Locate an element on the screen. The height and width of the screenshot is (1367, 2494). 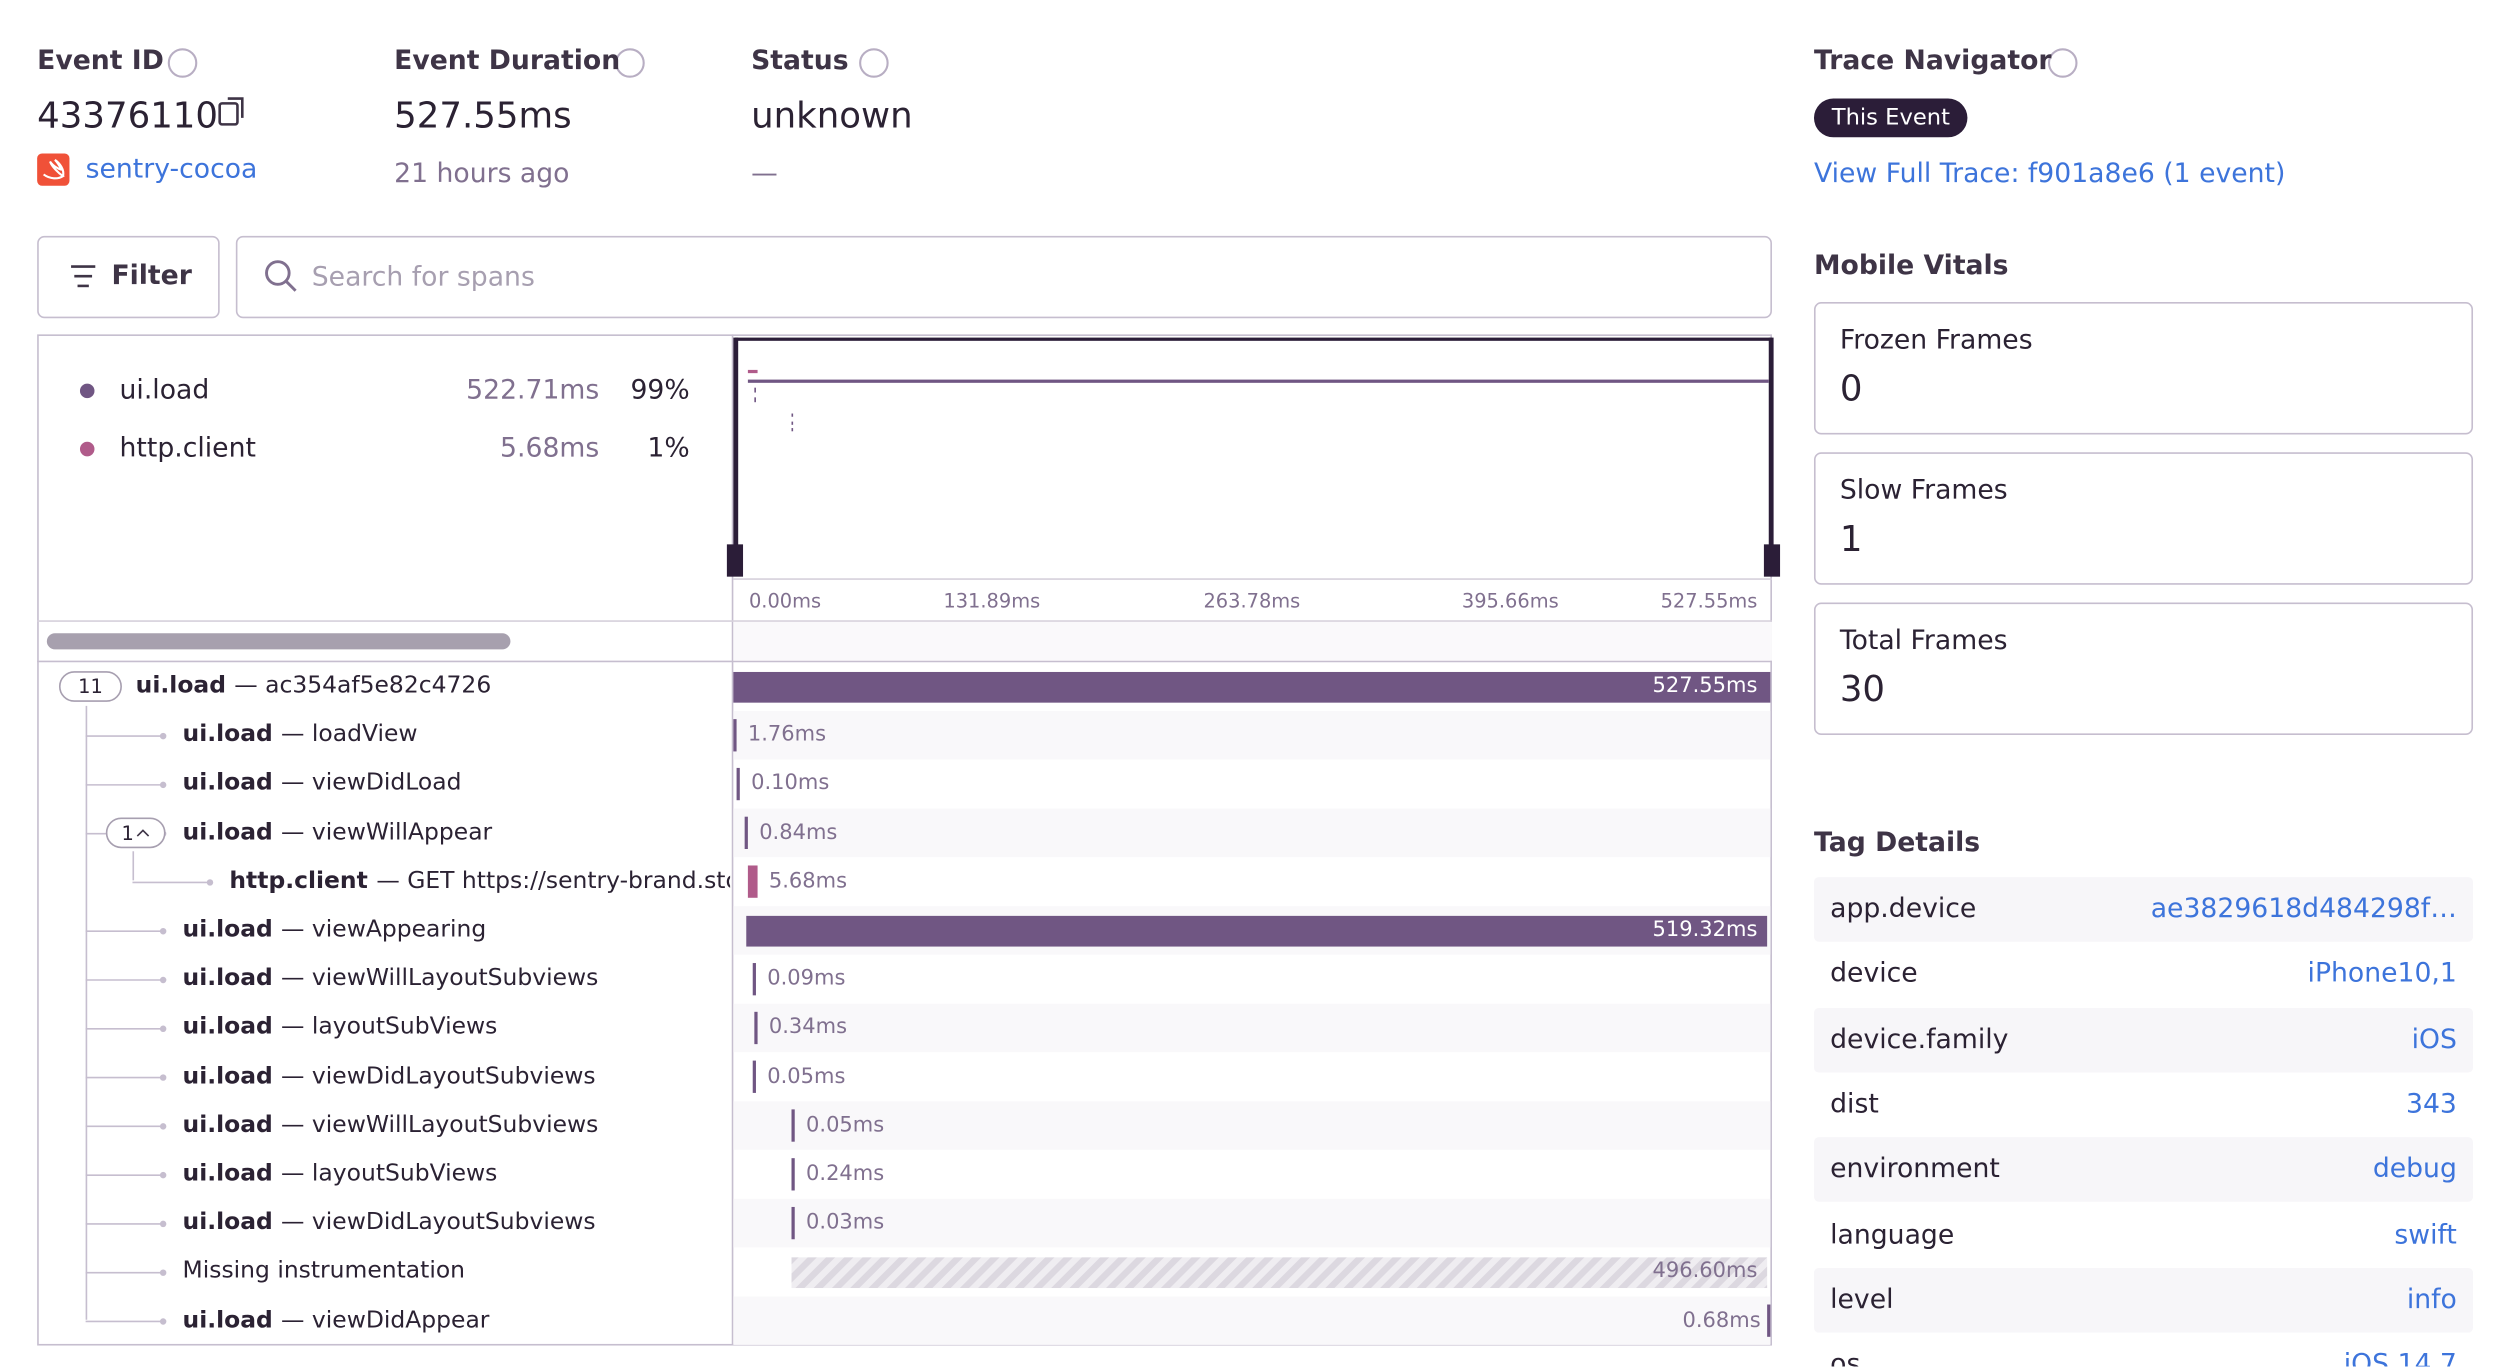
span-op: http.client is located at coordinates (298, 881).